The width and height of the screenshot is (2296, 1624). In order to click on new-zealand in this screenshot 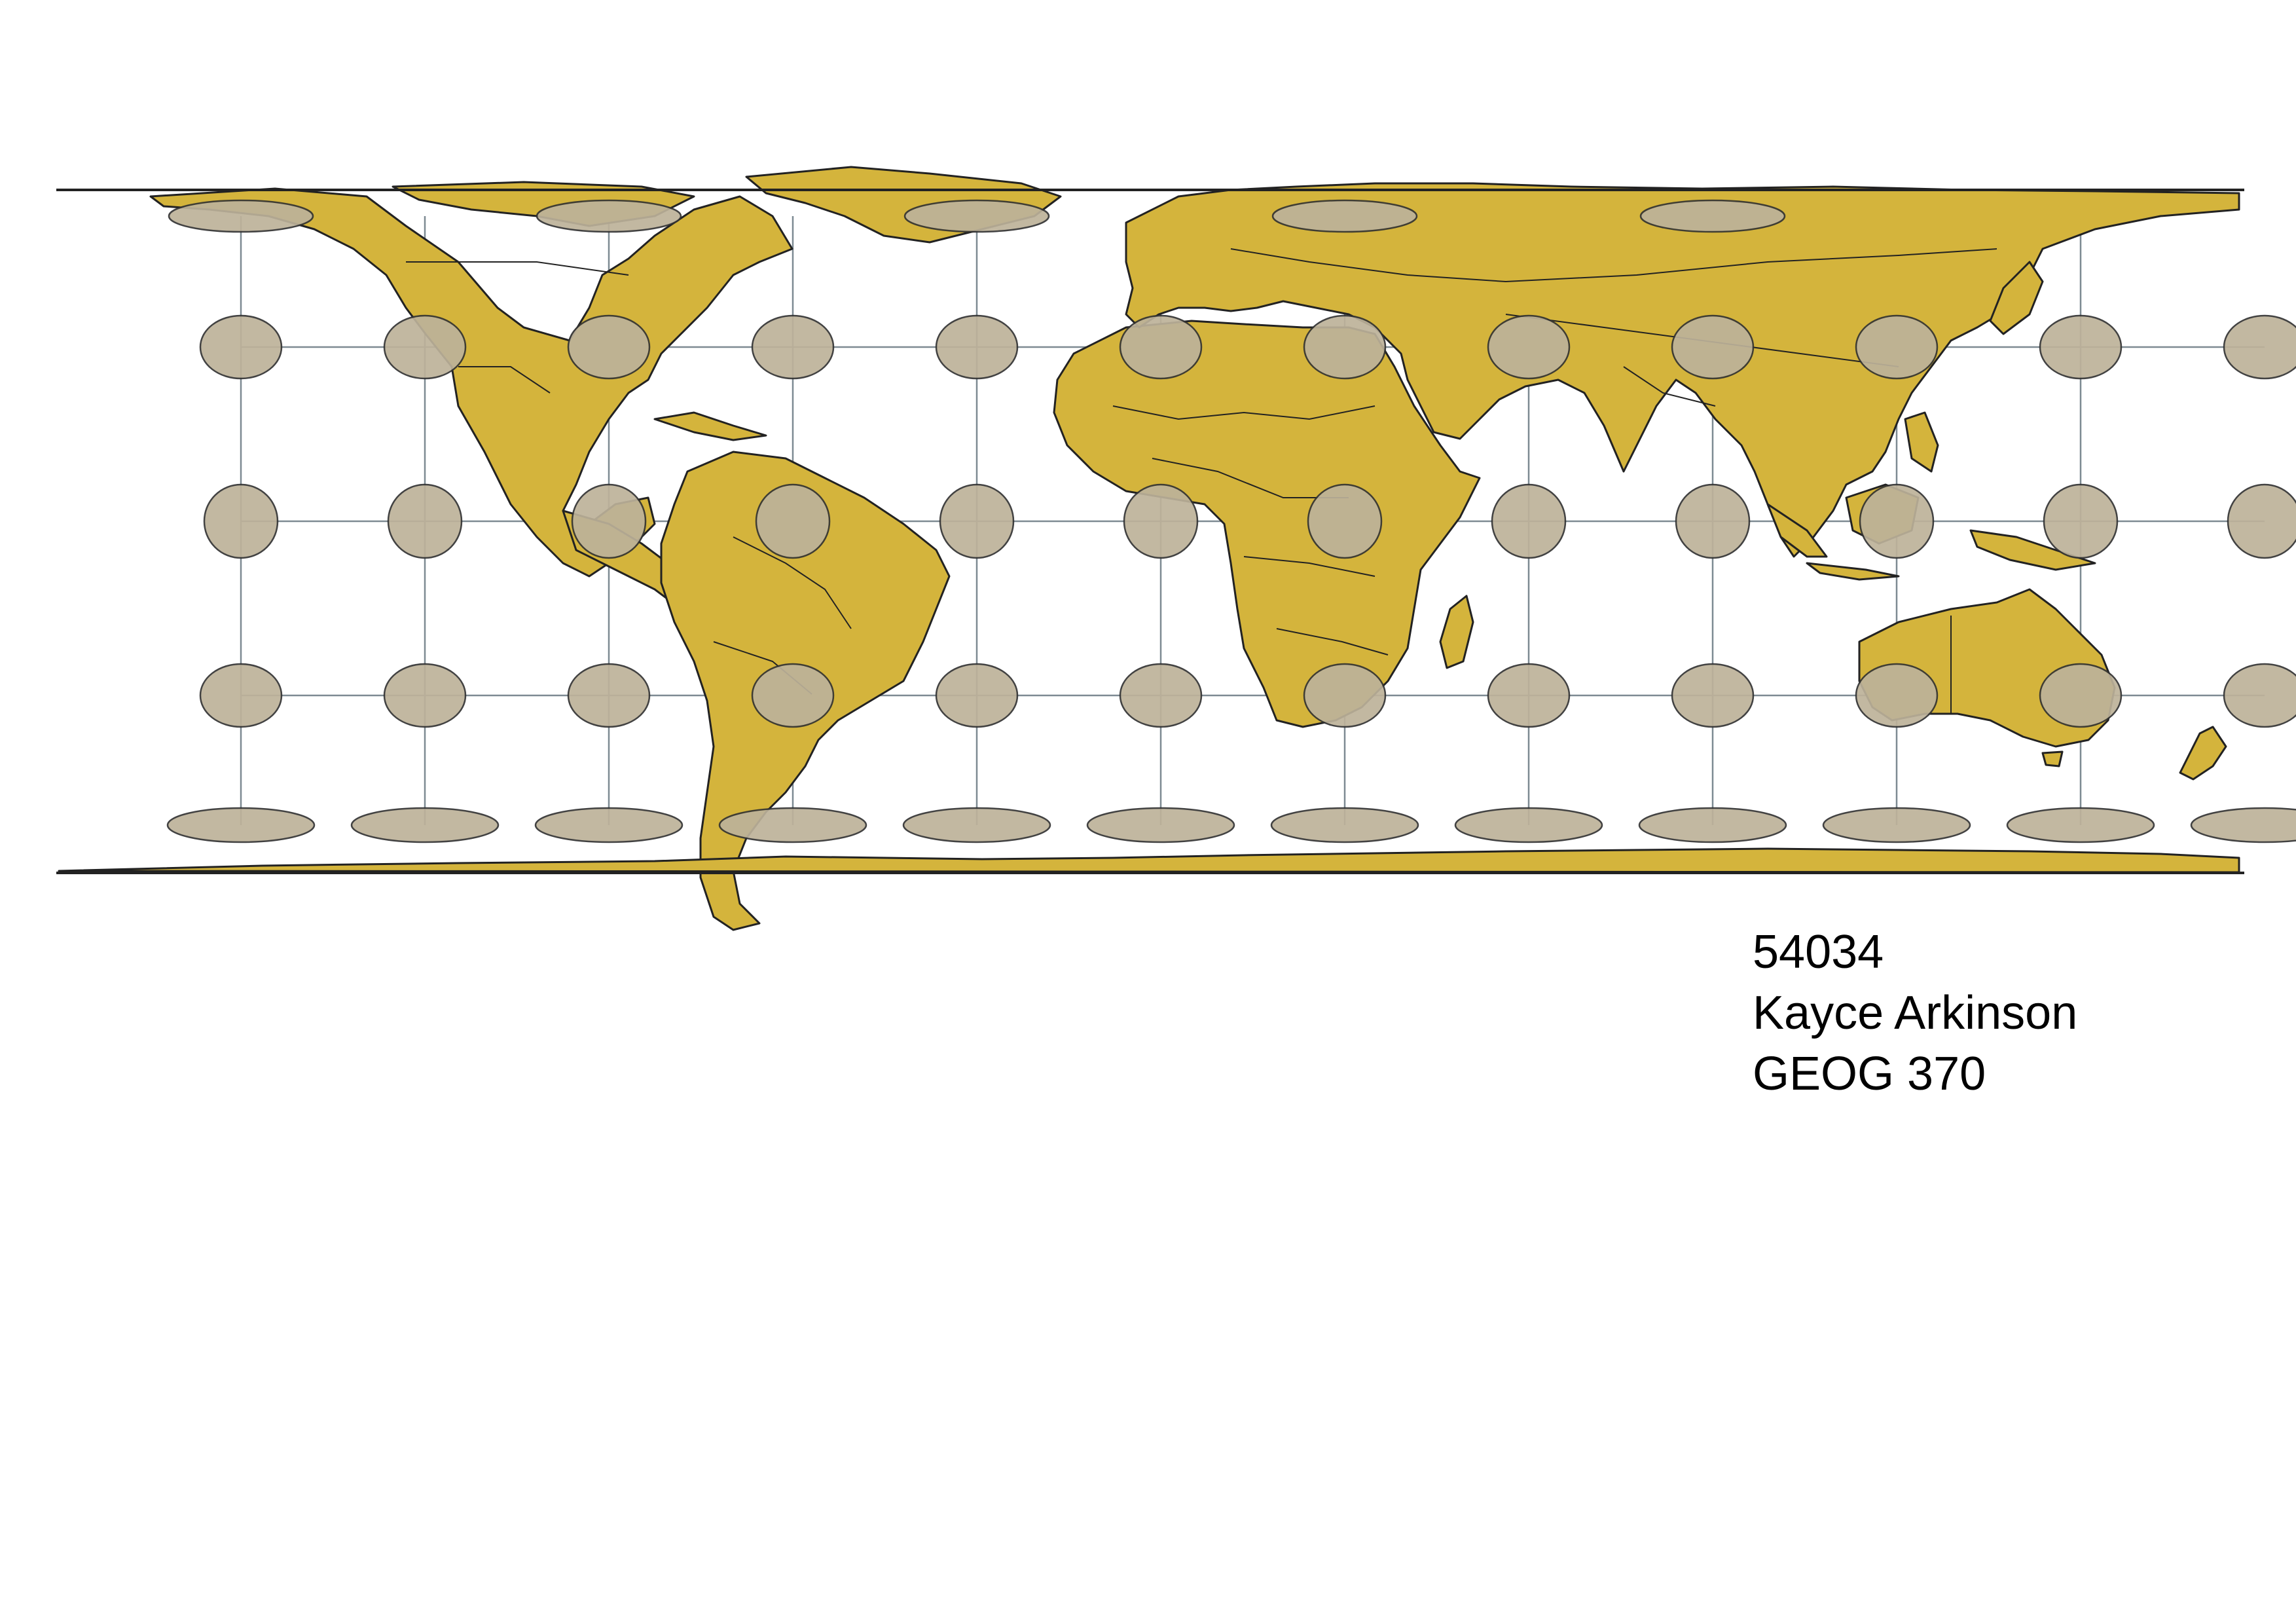, I will do `click(2203, 753)`.